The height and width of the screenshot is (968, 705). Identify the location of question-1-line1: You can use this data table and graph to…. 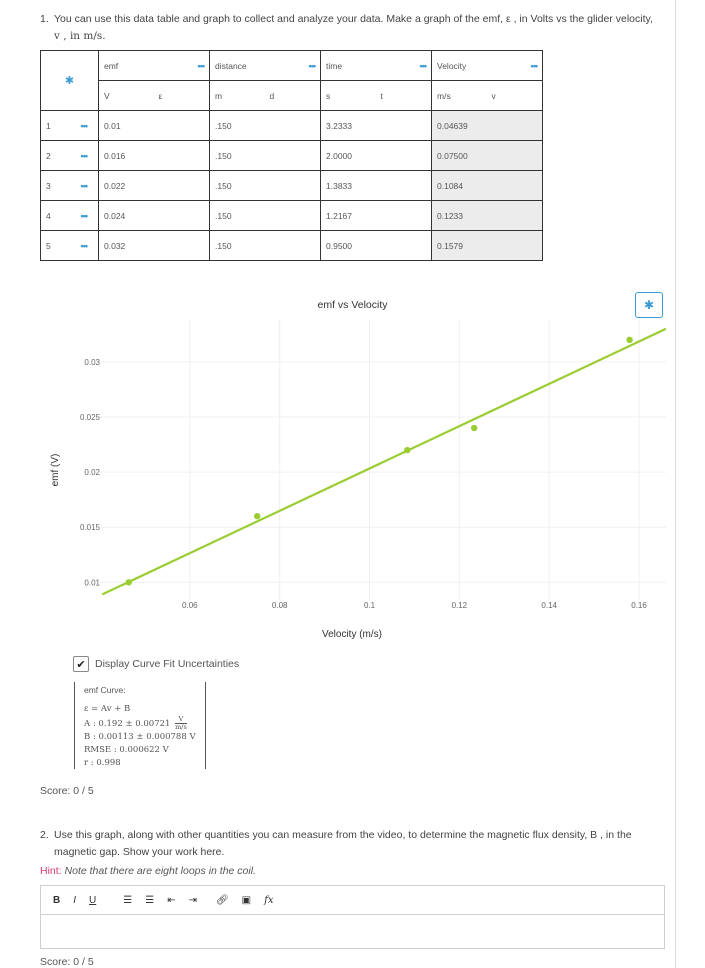
(353, 19).